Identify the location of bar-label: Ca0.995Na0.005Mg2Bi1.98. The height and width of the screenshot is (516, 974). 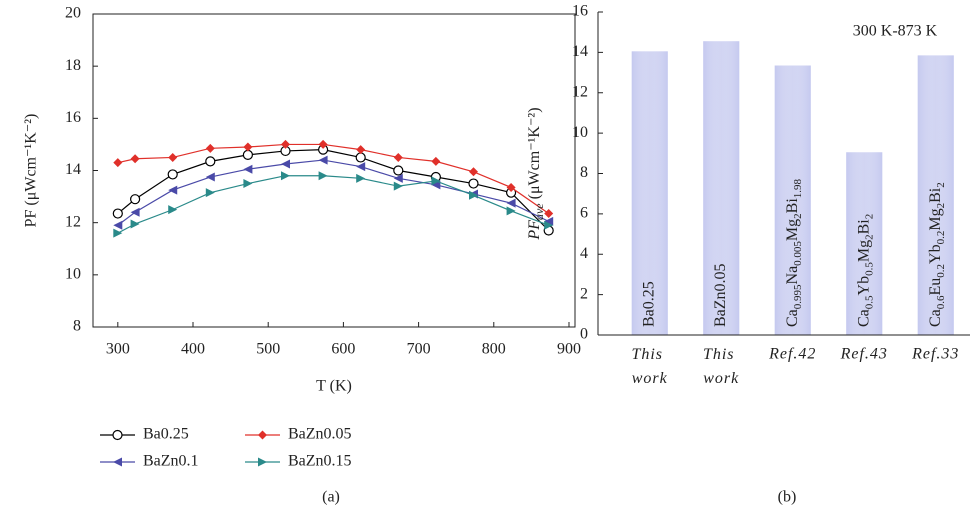
(793, 252).